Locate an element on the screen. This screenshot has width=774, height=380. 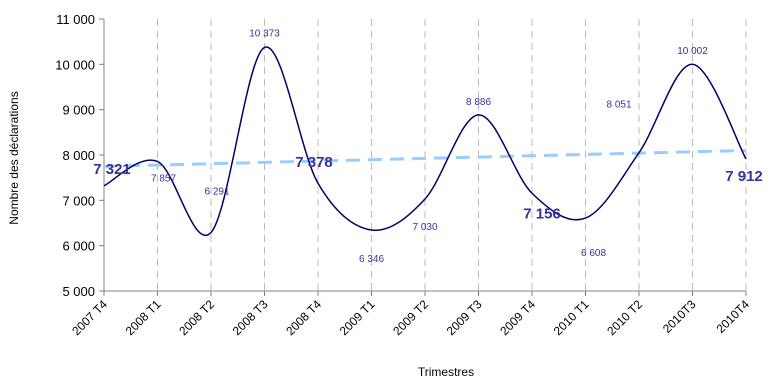
data-label: 8 051 is located at coordinates (618, 105).